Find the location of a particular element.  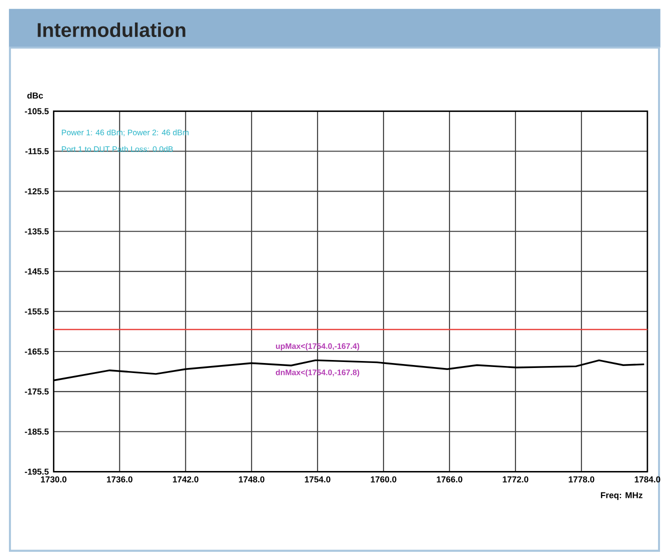

y-tick-label: -125.5 is located at coordinates (36, 191).